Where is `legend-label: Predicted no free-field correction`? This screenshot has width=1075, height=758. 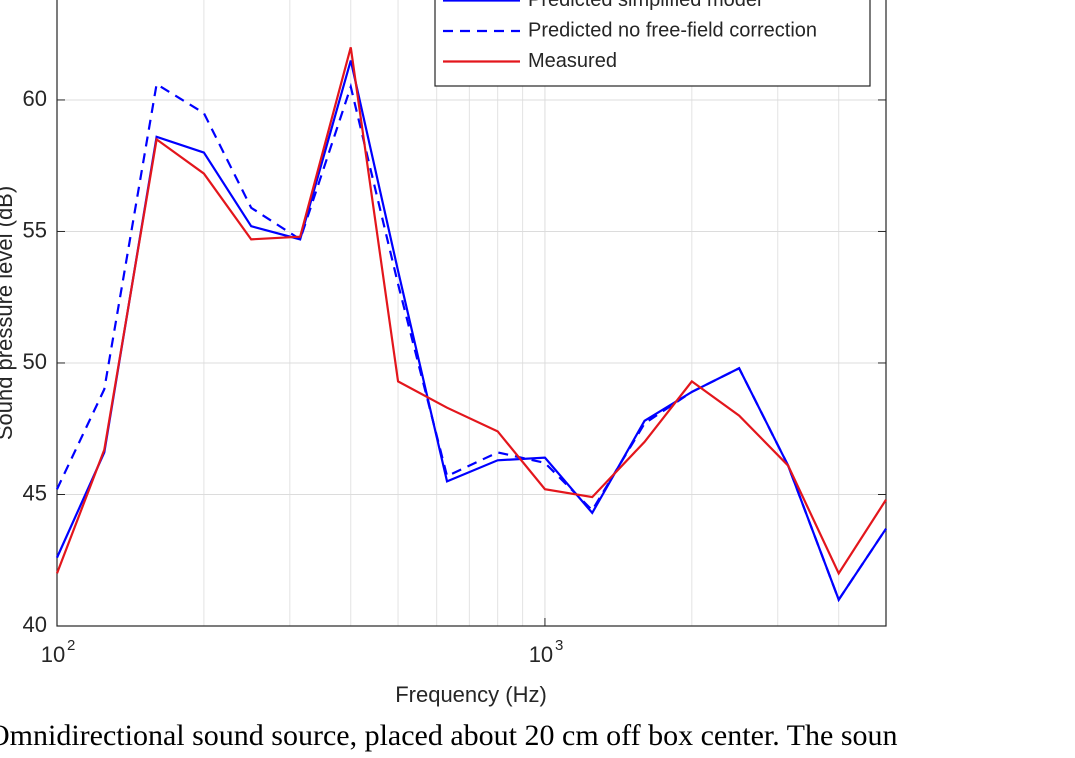
legend-label: Predicted no free-field correction is located at coordinates (672, 30).